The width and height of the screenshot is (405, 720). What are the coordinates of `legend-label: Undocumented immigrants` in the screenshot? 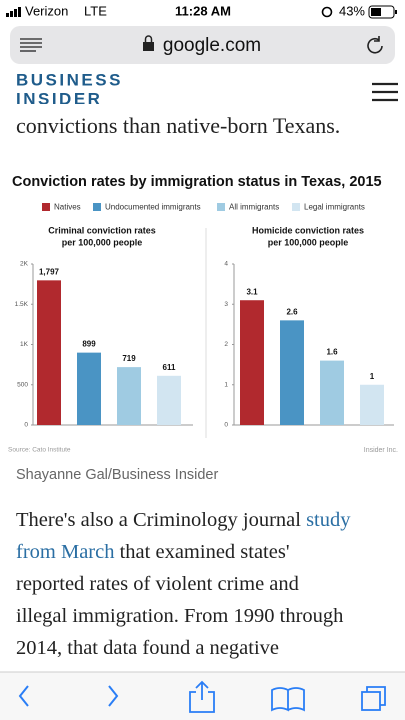 It's located at (153, 207).